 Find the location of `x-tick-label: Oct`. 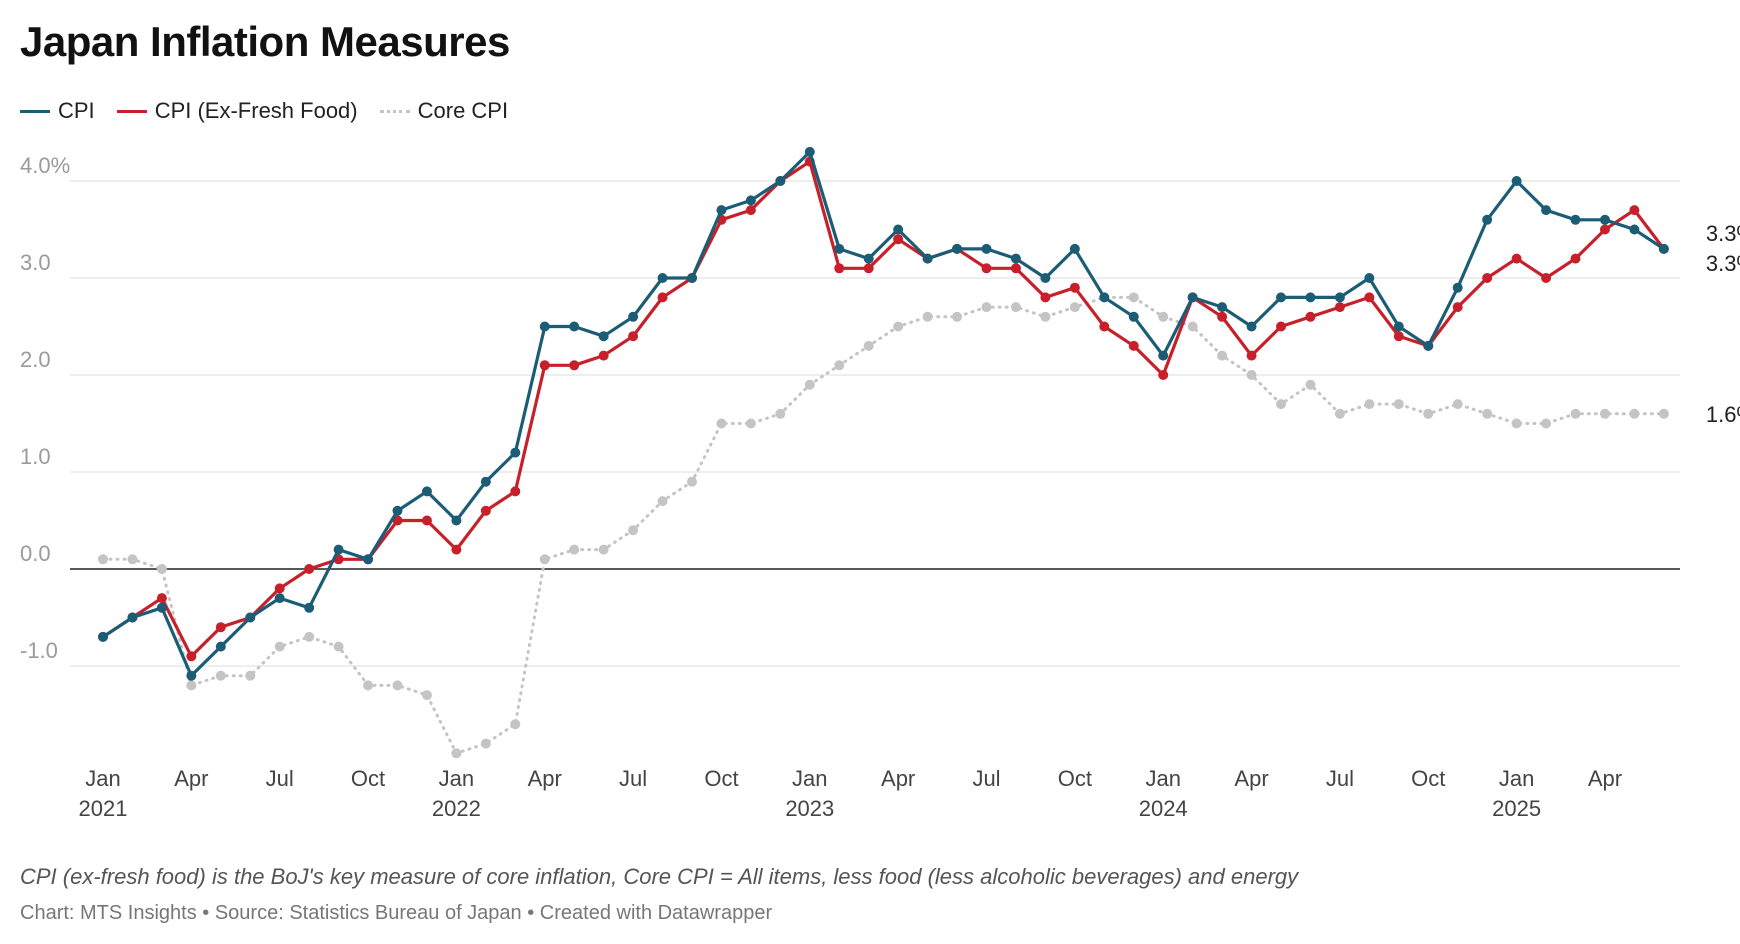

x-tick-label: Oct is located at coordinates (721, 778).